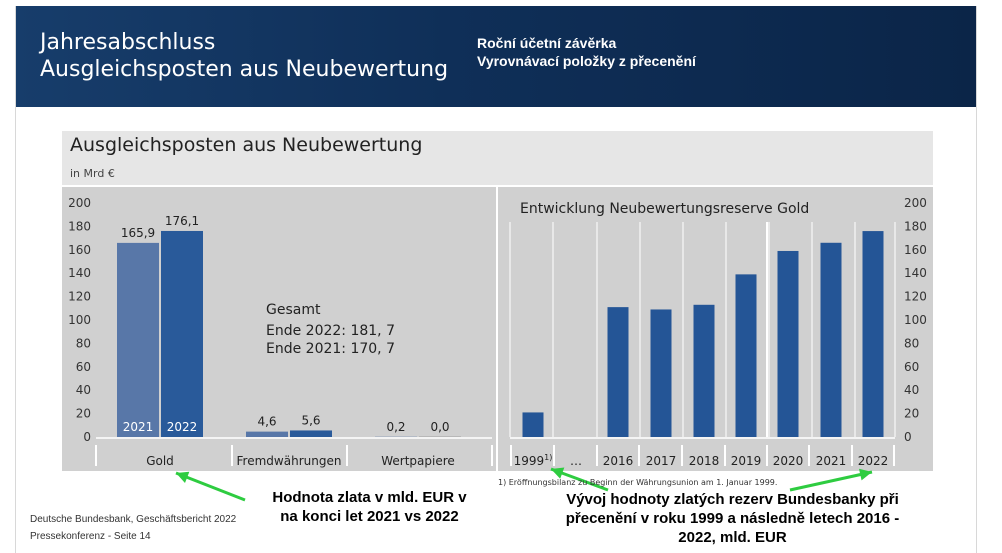 This screenshot has height=553, width=1002. I want to click on left-data-label: 5,6, so click(310, 420).